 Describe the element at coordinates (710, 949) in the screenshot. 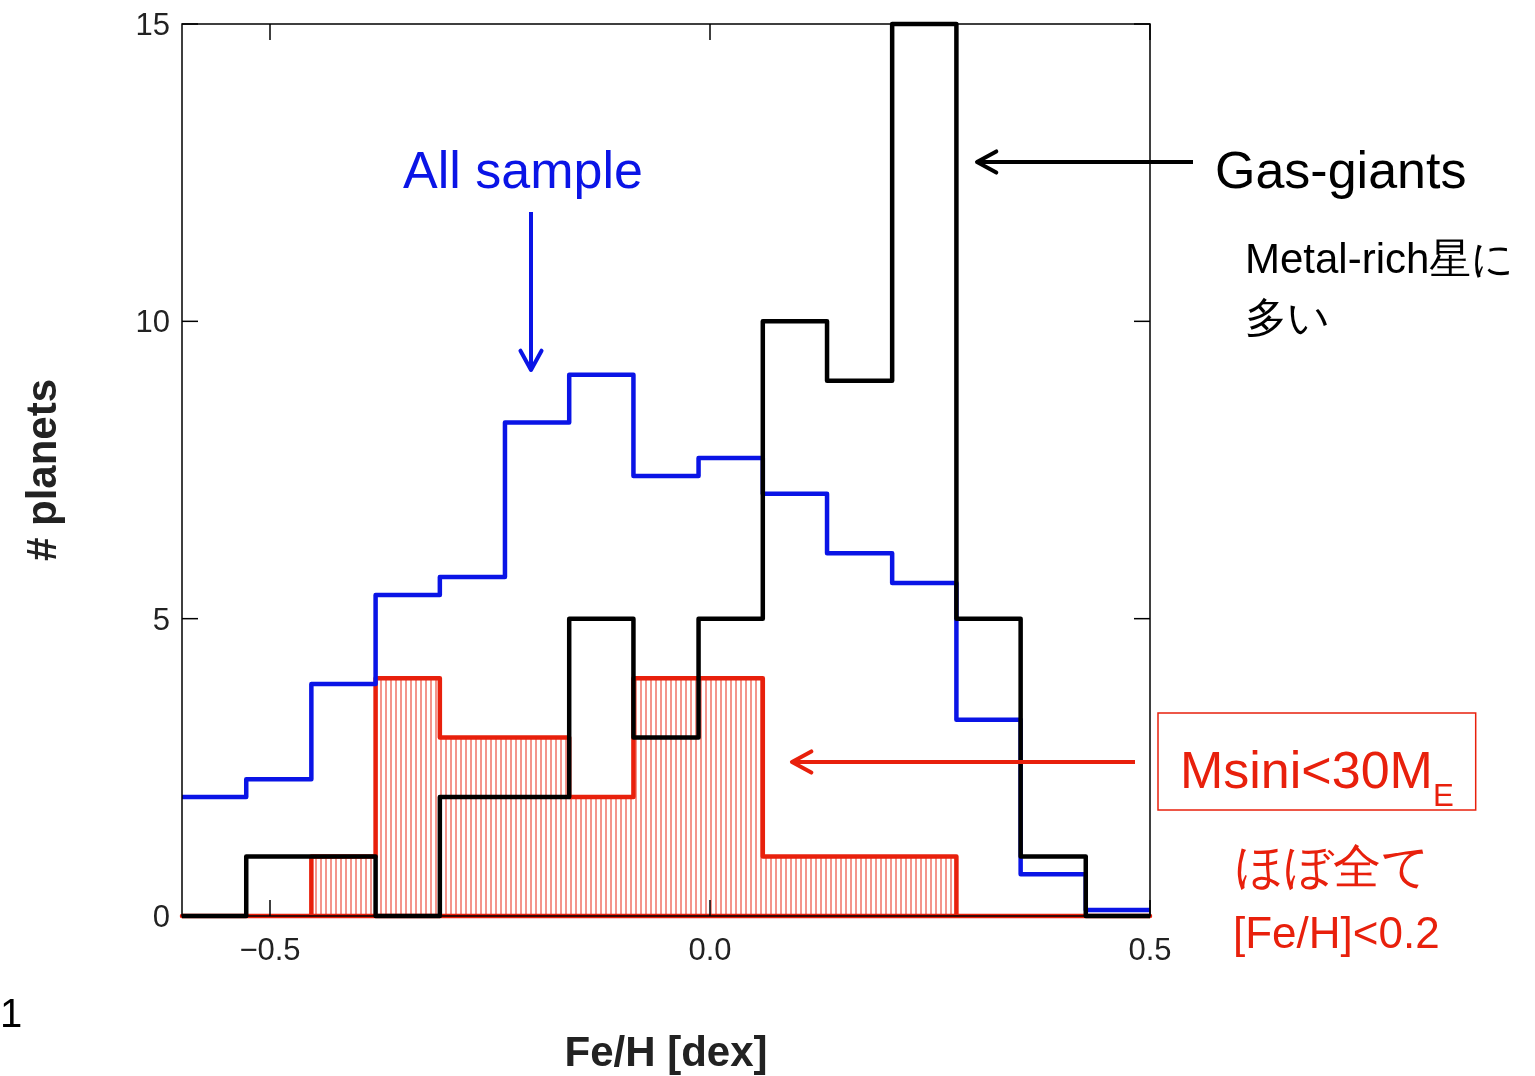

I see `x-tick-label: 0.0` at that location.